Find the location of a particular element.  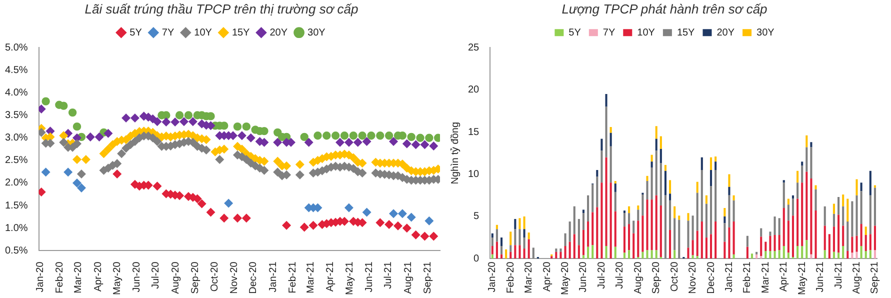

x-tick-label: Mar-20 is located at coordinates (78, 277).